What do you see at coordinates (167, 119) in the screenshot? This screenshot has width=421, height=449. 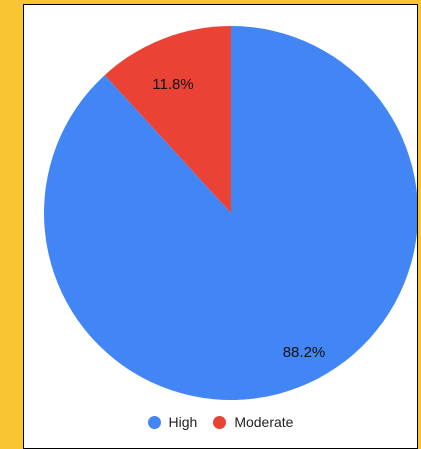 I see `pie-slice-moderate` at bounding box center [167, 119].